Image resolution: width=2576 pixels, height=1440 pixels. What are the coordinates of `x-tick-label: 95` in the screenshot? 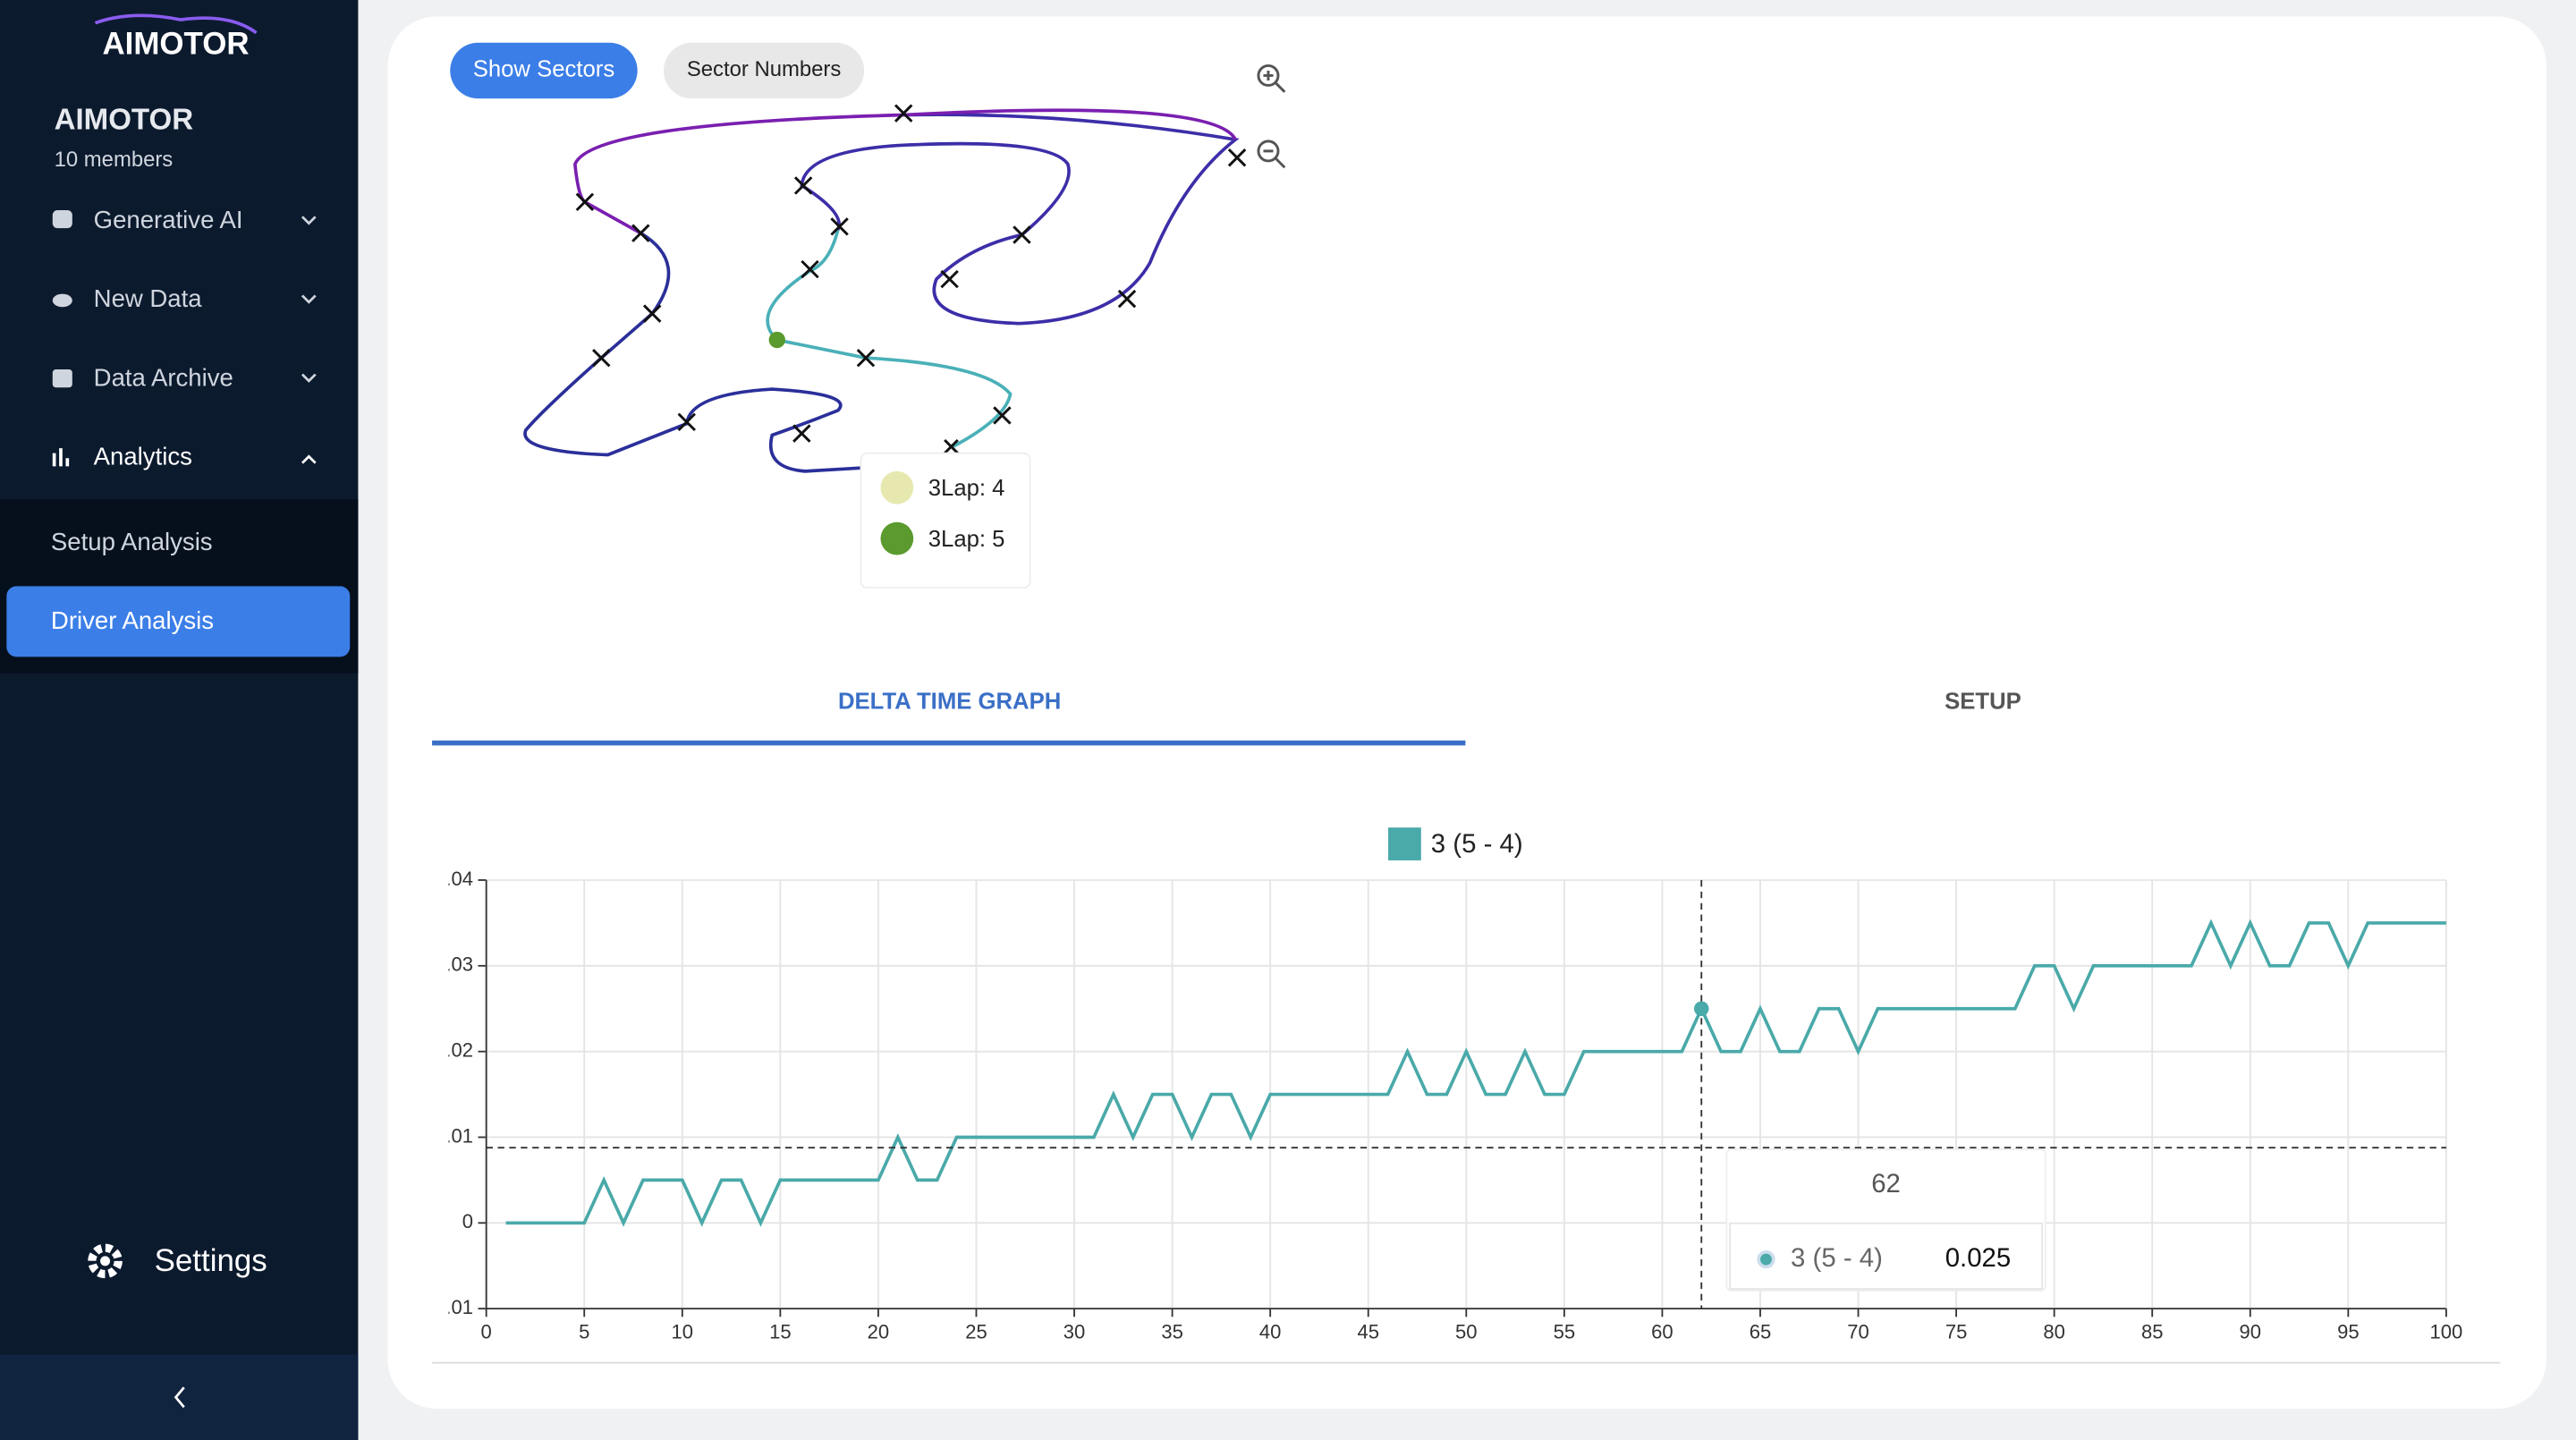 It's located at (2348, 1331).